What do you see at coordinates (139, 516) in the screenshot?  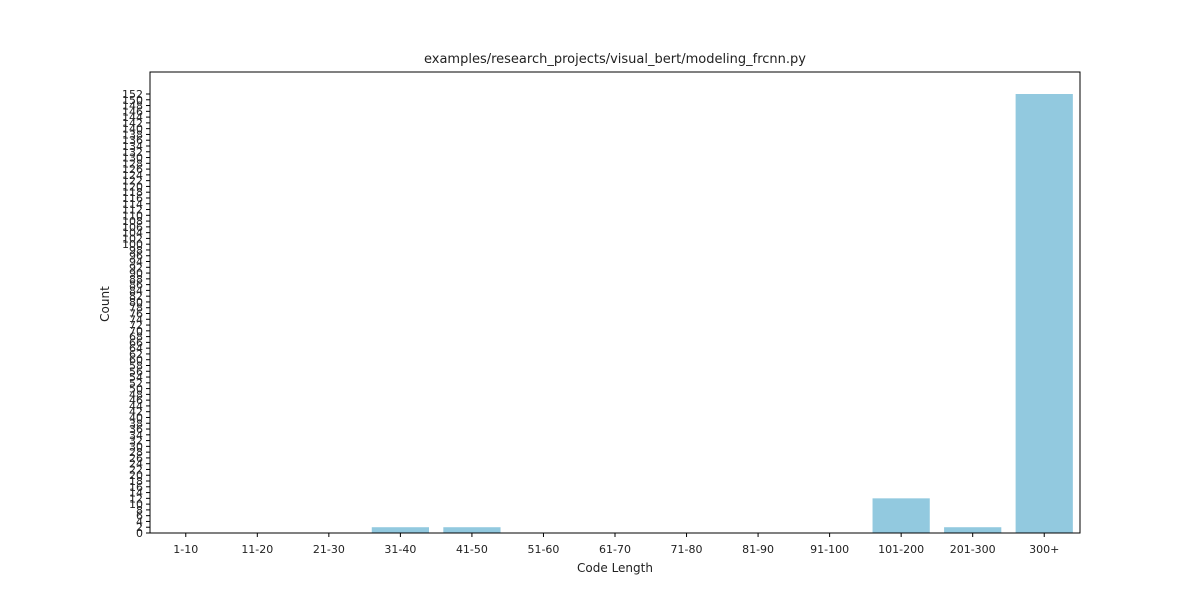 I see `y-tick-label: 6` at bounding box center [139, 516].